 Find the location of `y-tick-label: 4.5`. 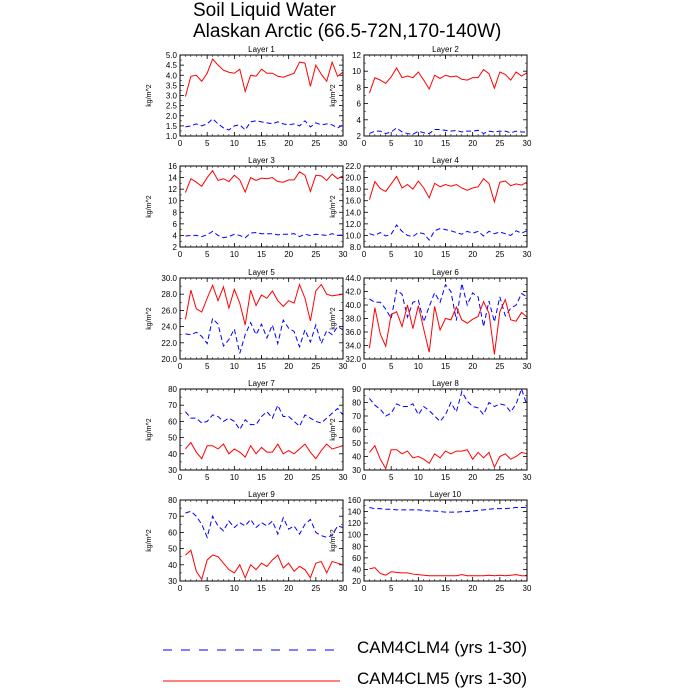

y-tick-label: 4.5 is located at coordinates (172, 65).